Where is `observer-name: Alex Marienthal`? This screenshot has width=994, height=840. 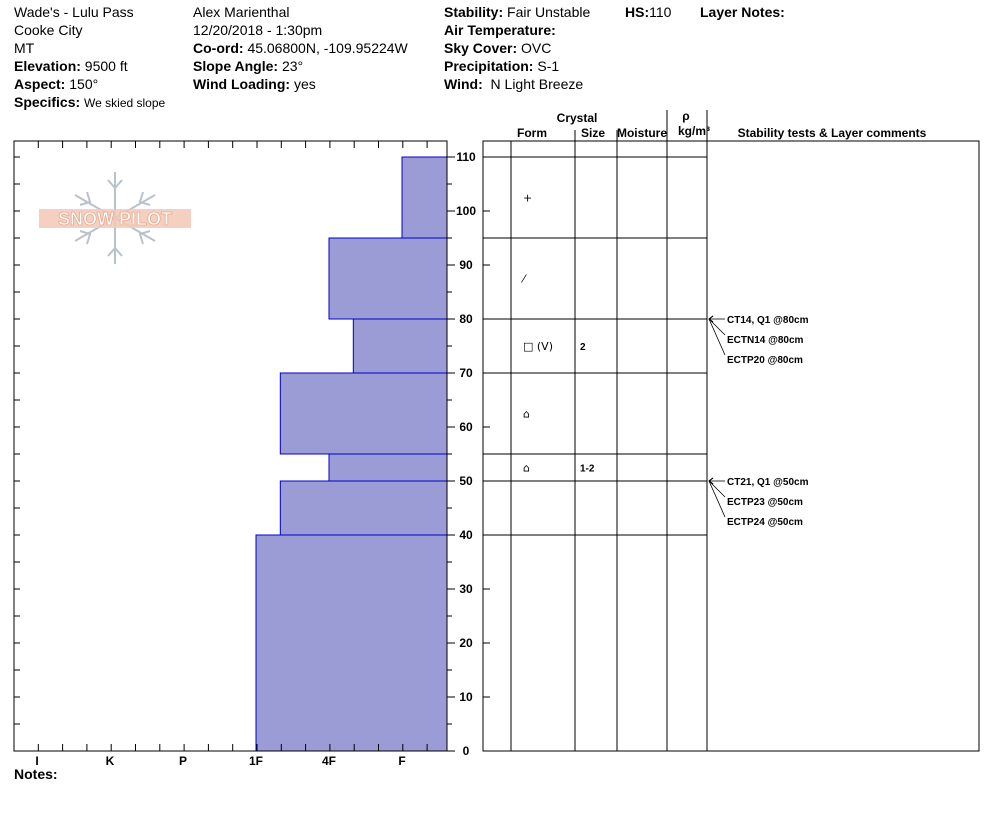 observer-name: Alex Marienthal is located at coordinates (241, 12).